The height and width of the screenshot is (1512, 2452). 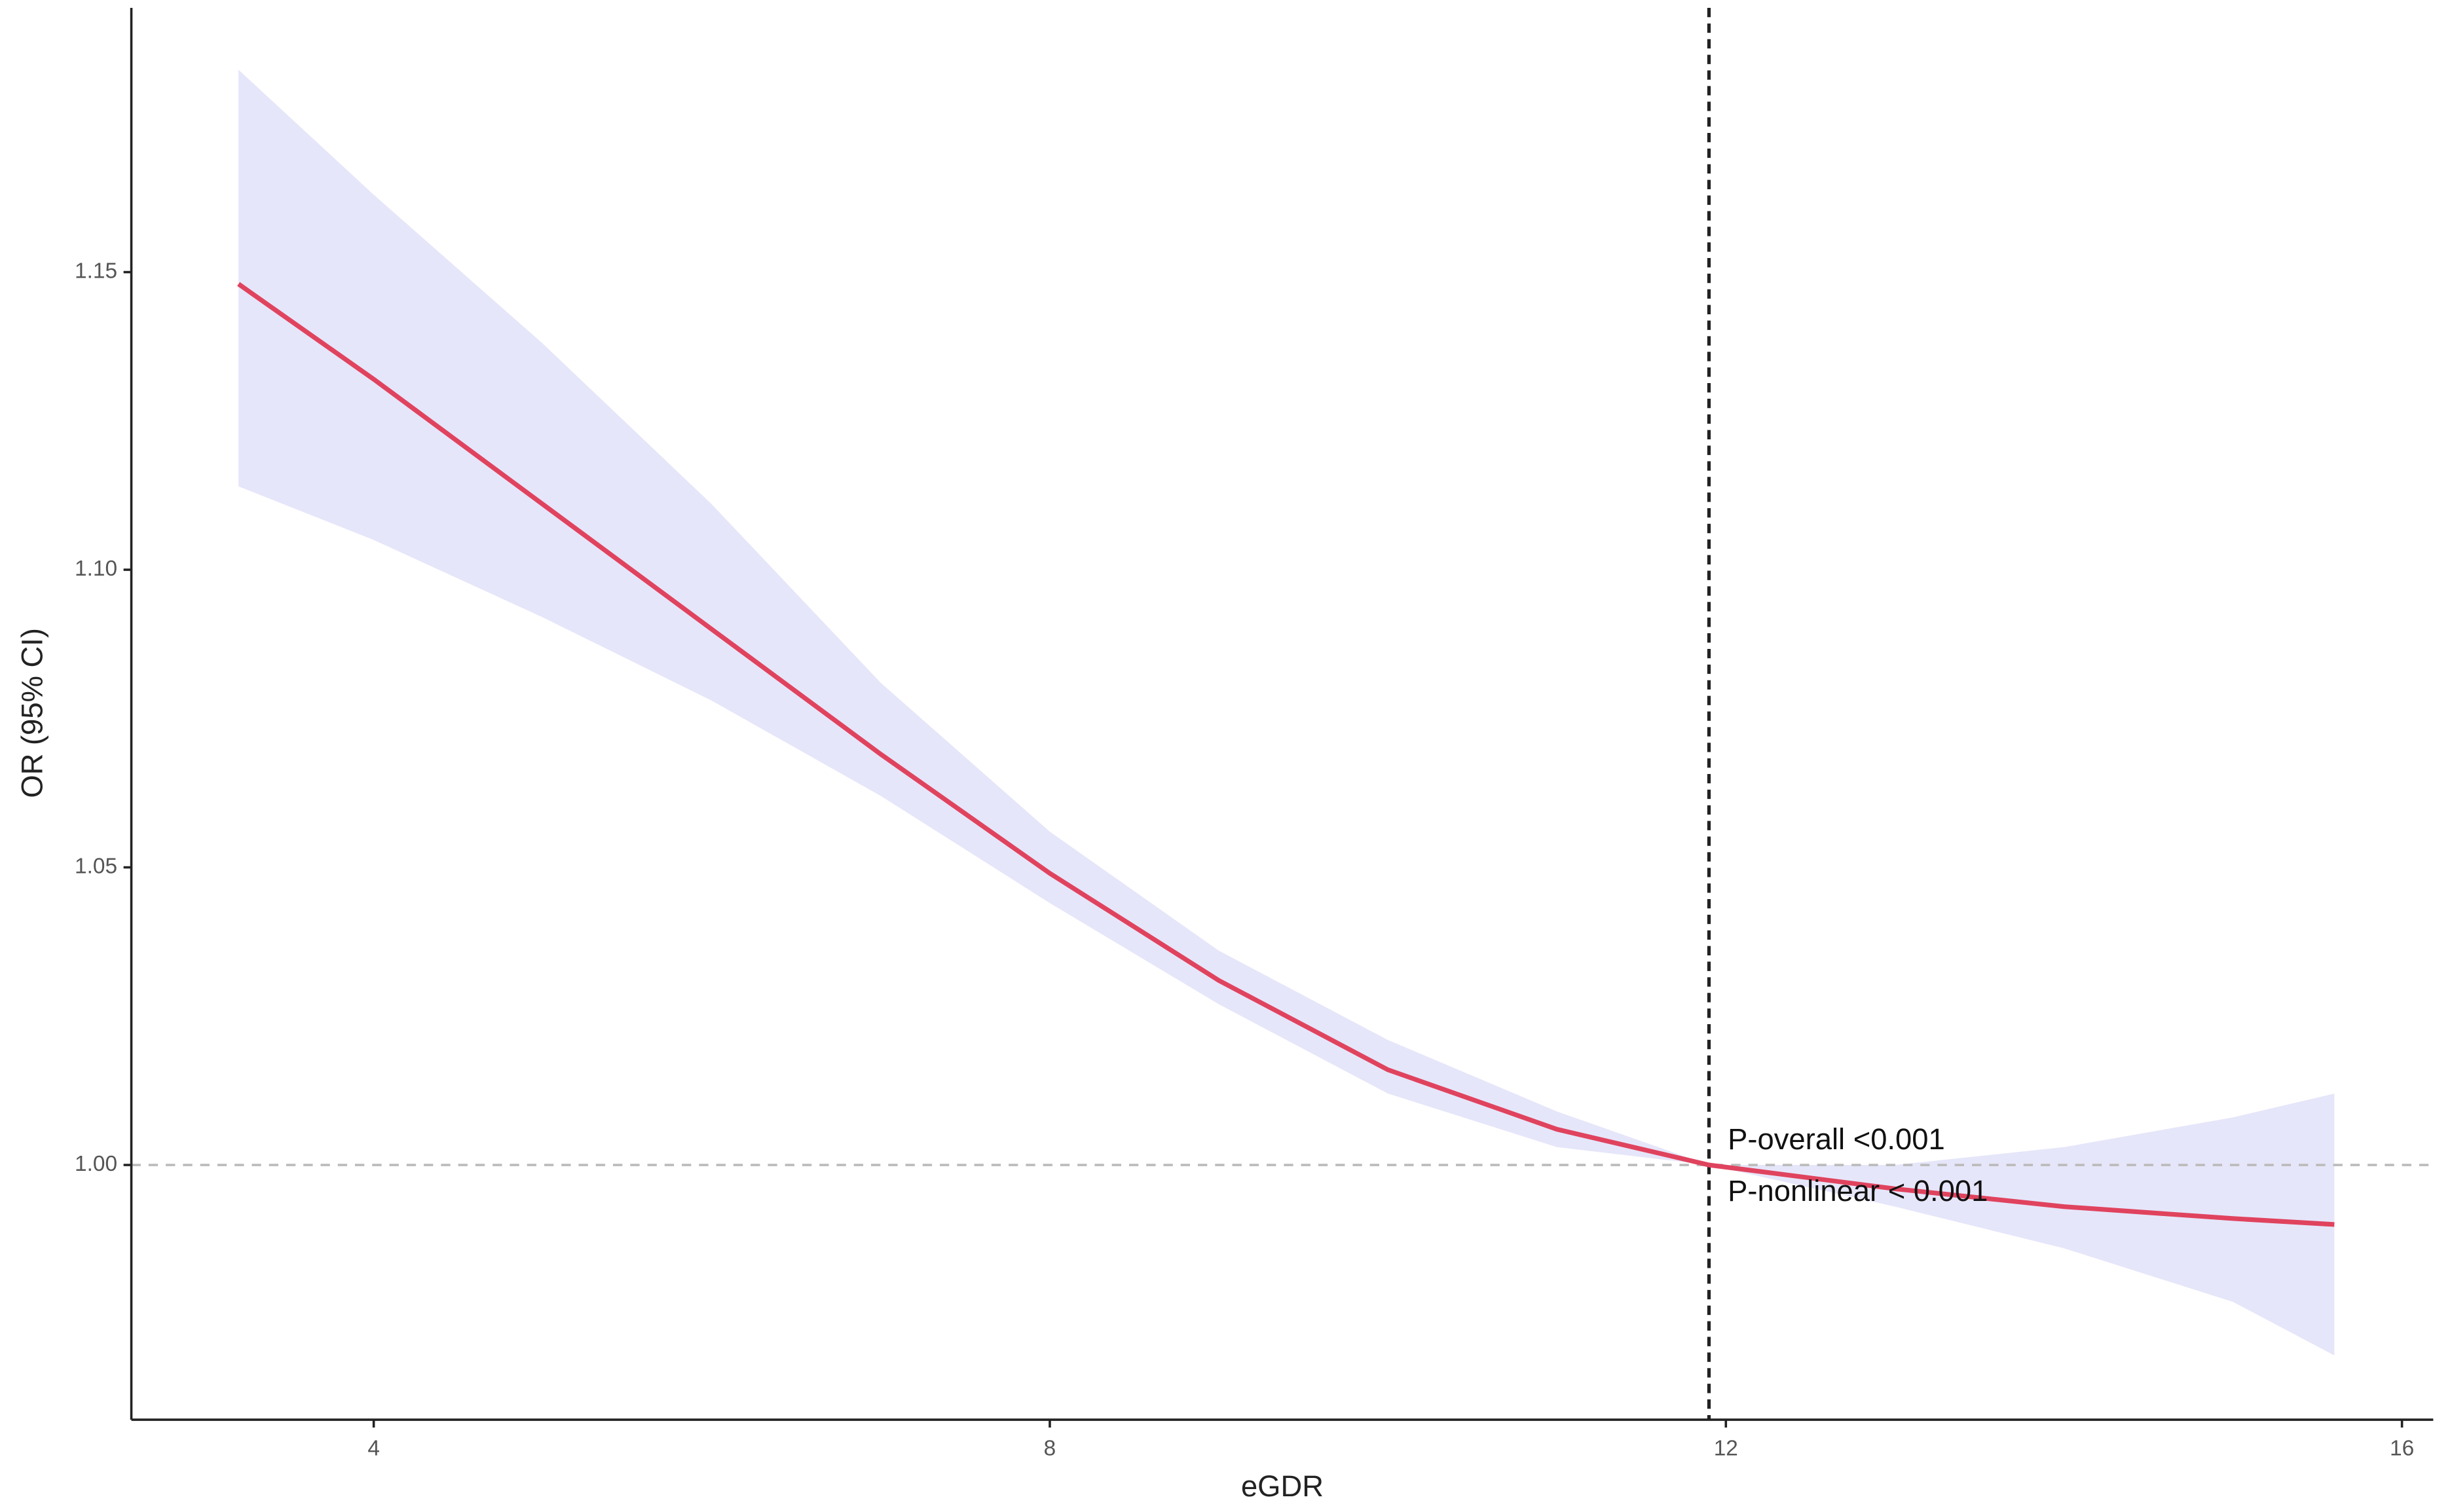 I want to click on x-tick-label: 12, so click(x=1726, y=1448).